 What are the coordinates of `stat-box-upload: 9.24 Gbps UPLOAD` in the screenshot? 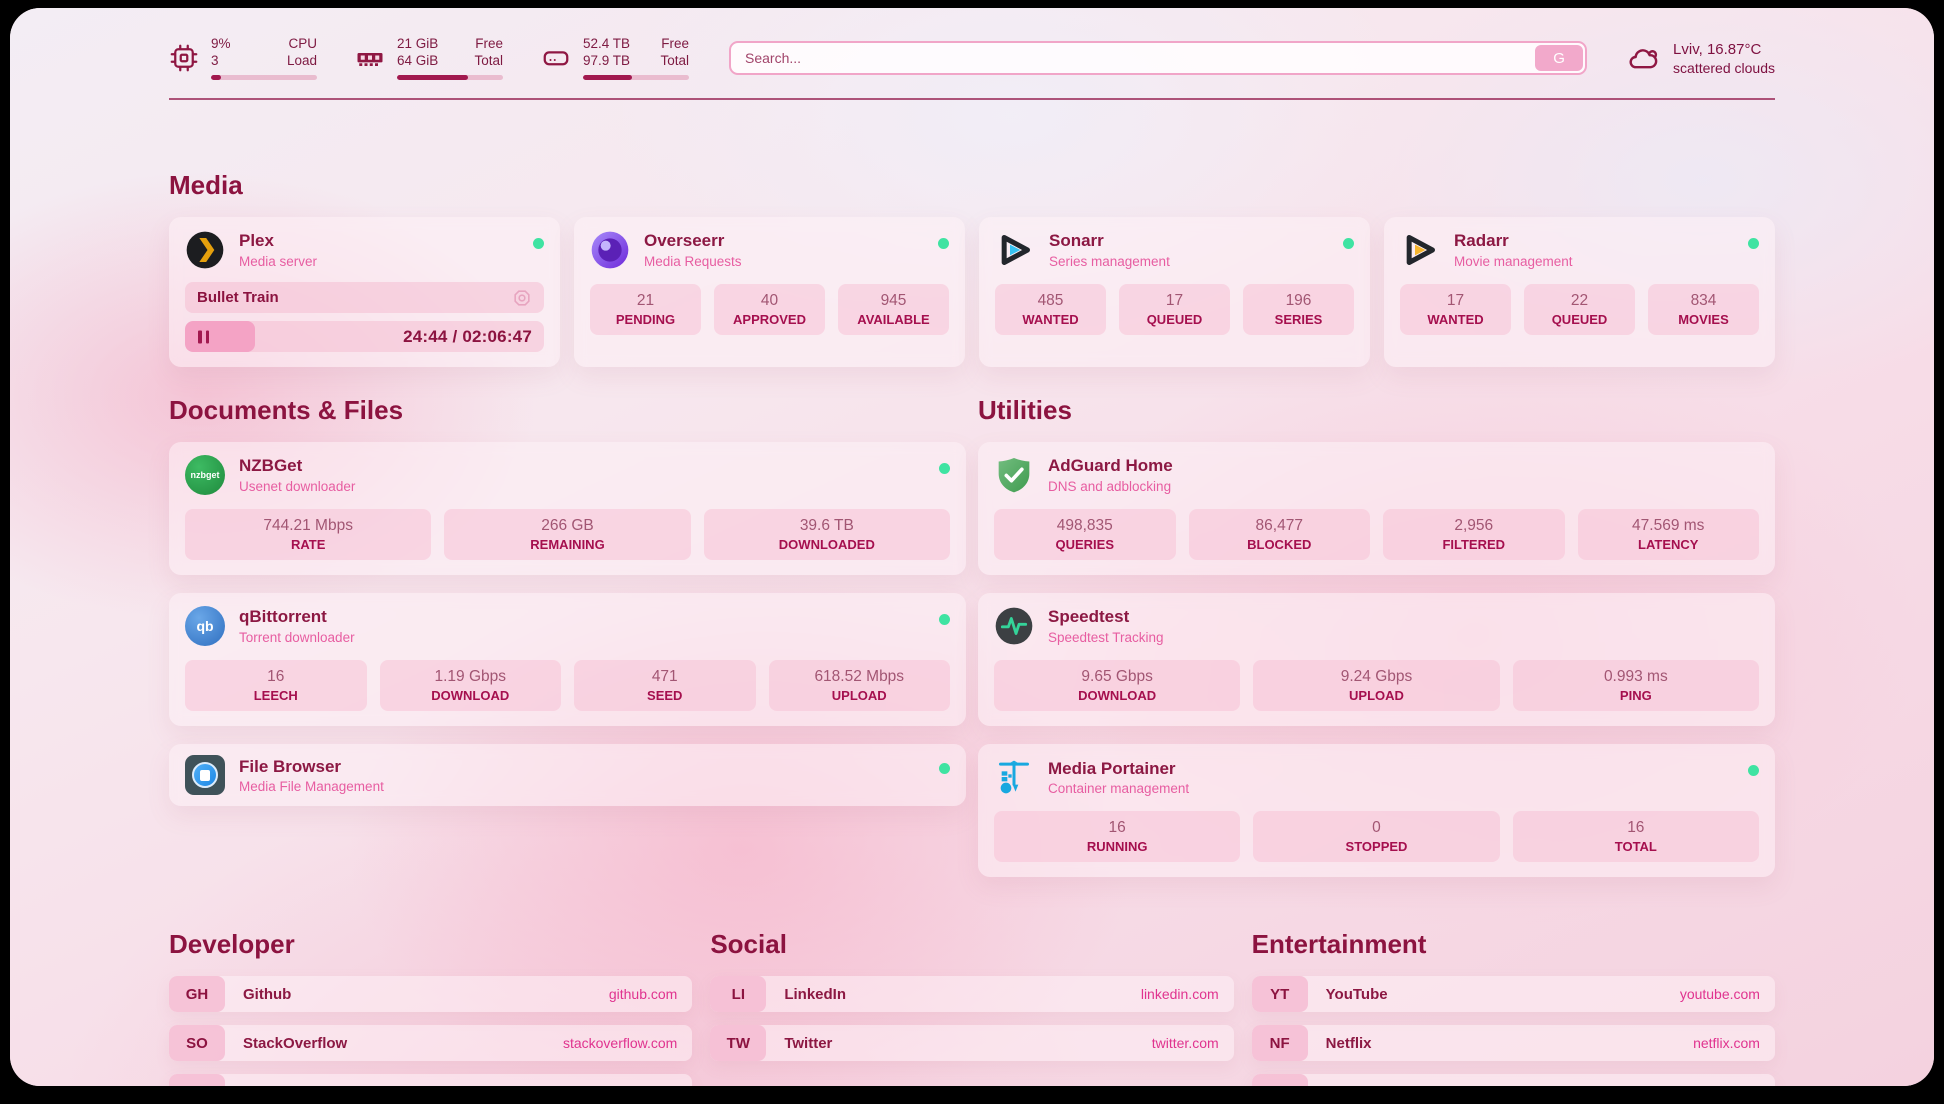 It's located at (1376, 686).